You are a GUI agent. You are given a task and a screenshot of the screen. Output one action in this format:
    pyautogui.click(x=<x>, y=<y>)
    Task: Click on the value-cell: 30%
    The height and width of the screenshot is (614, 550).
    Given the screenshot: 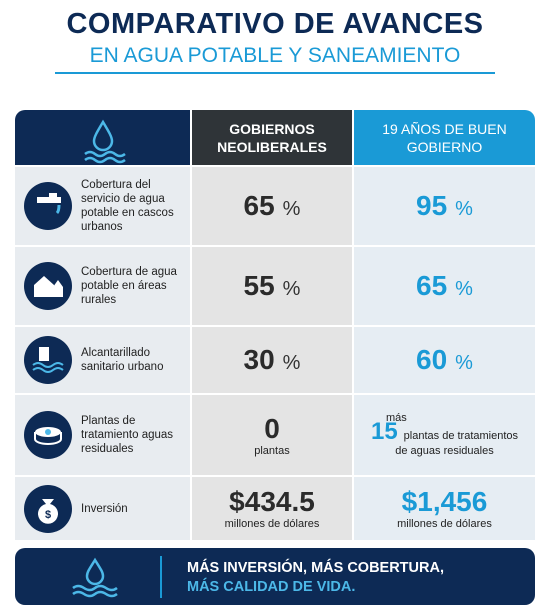 What is the action you would take?
    pyautogui.click(x=272, y=360)
    